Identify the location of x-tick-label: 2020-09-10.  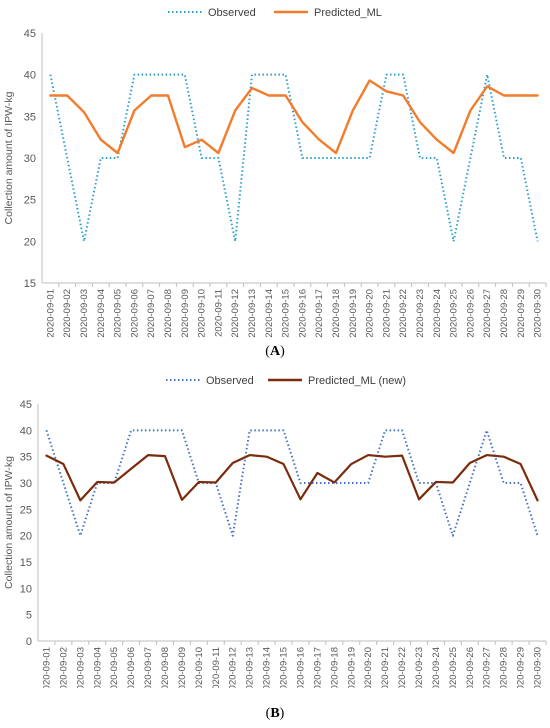
(199, 667).